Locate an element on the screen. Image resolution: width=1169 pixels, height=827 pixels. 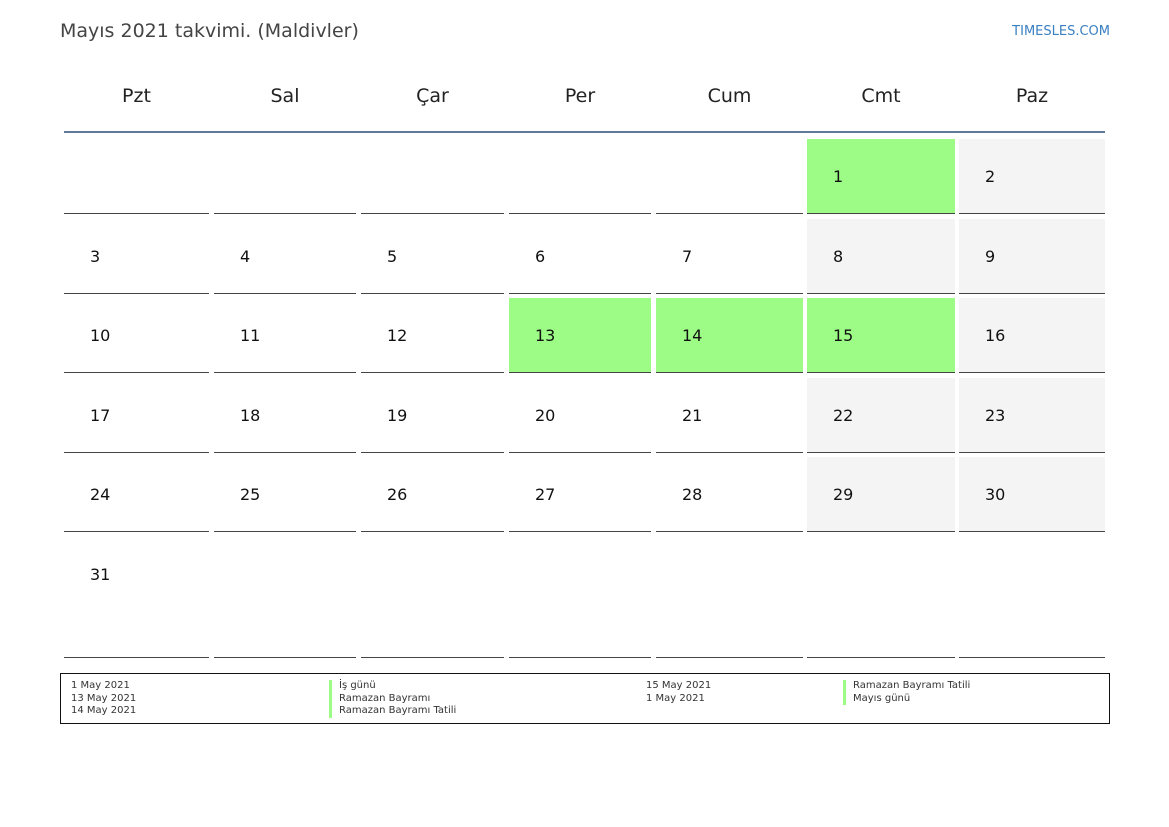
day-cell-24: 24 is located at coordinates (136, 494).